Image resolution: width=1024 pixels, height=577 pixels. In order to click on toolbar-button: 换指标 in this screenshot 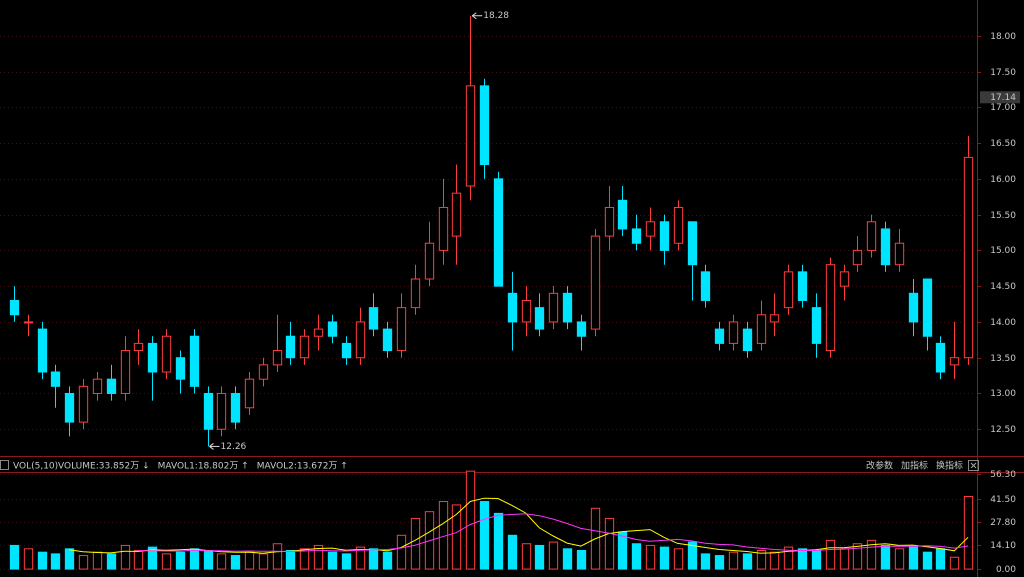, I will do `click(949, 466)`.